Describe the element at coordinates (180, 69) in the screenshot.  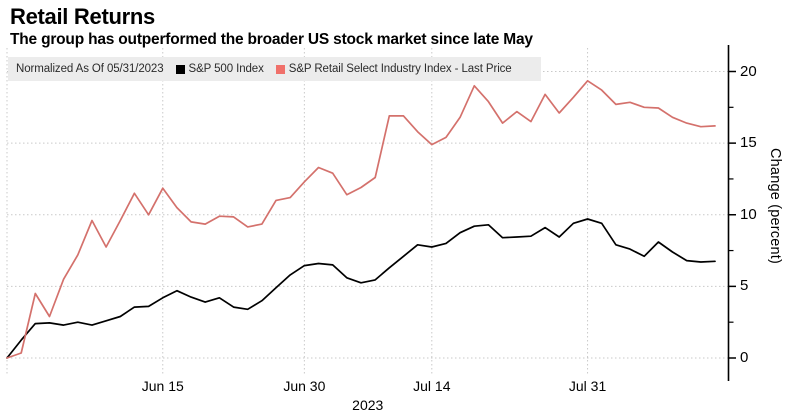
I see `sp500-swatch-icon` at that location.